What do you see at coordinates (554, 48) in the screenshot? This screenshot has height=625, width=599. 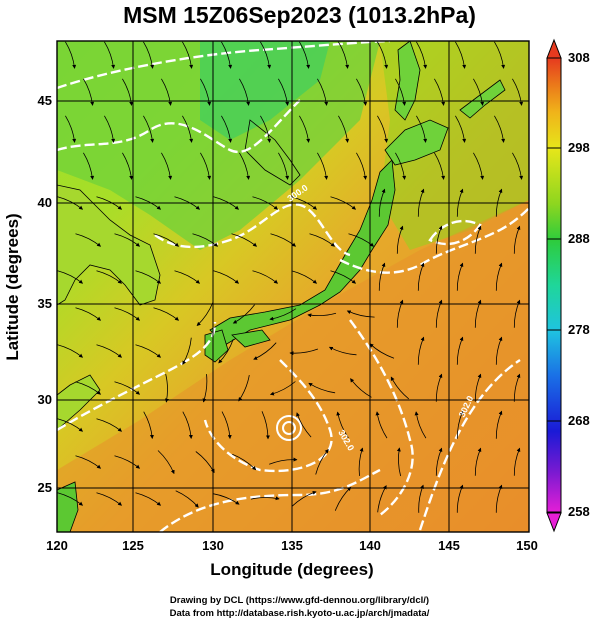 I see `colorbar-max-arrow` at bounding box center [554, 48].